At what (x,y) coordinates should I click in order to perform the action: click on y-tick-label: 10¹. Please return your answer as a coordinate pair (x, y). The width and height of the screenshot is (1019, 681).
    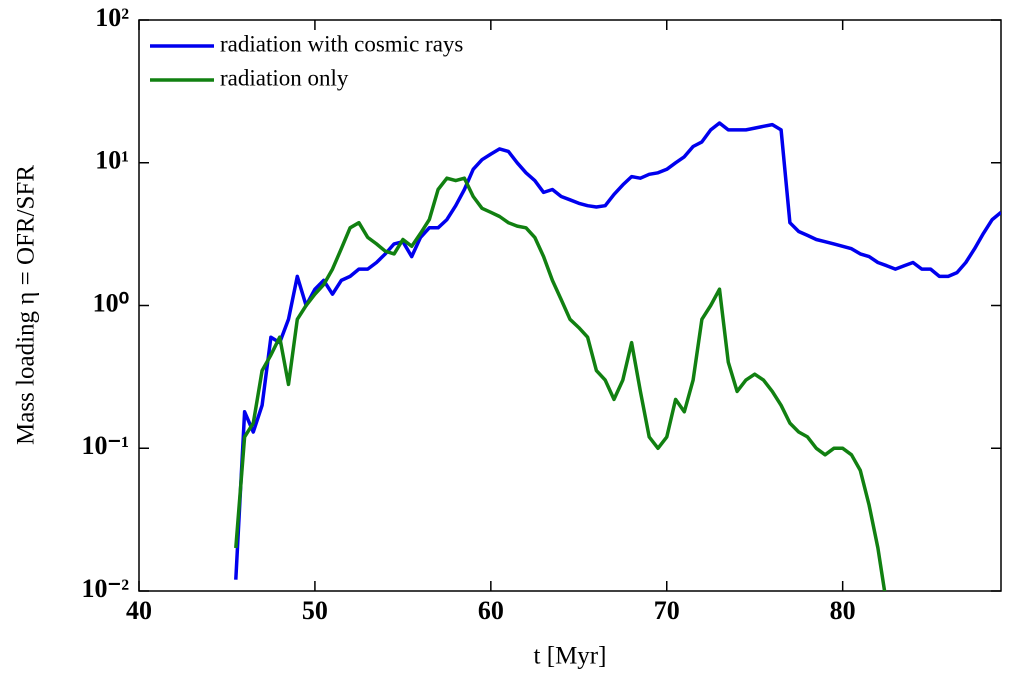
    Looking at the image, I should click on (112, 160).